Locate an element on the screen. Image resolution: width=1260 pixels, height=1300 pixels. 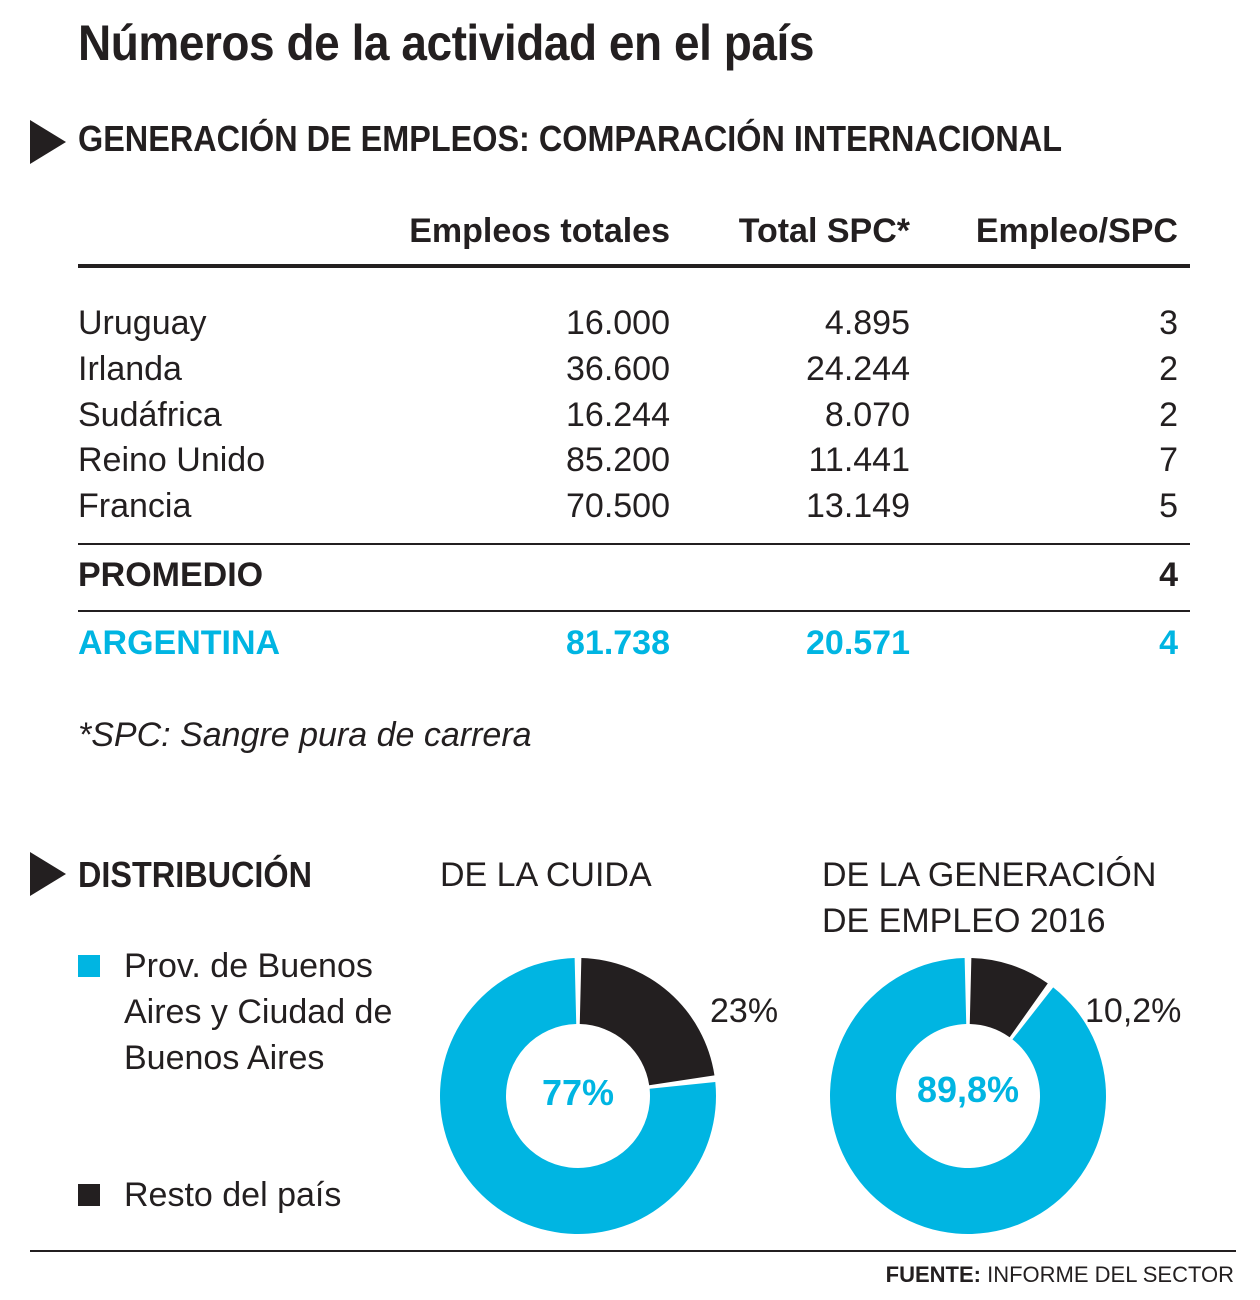
table-cell-spc: 8.070 is located at coordinates (867, 415).